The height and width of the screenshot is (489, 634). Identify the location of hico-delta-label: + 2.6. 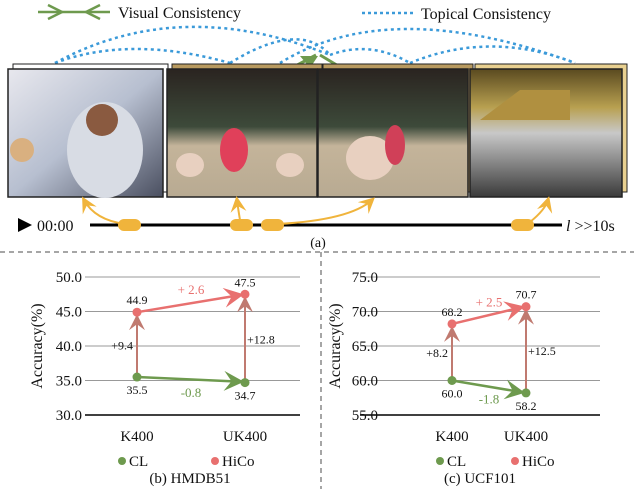
(191, 289).